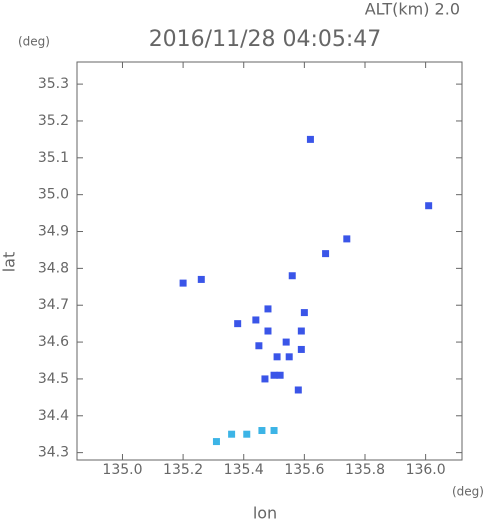 The image size is (491, 521). I want to click on y-tick-label: 35.1, so click(53, 158).